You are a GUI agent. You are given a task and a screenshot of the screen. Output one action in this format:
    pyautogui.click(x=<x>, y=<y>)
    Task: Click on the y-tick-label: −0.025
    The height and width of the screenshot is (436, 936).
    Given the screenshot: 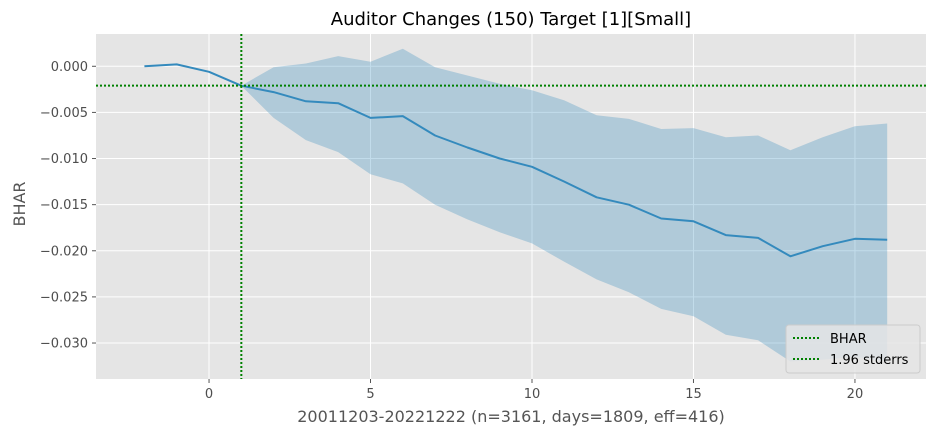 What is the action you would take?
    pyautogui.click(x=64, y=297)
    